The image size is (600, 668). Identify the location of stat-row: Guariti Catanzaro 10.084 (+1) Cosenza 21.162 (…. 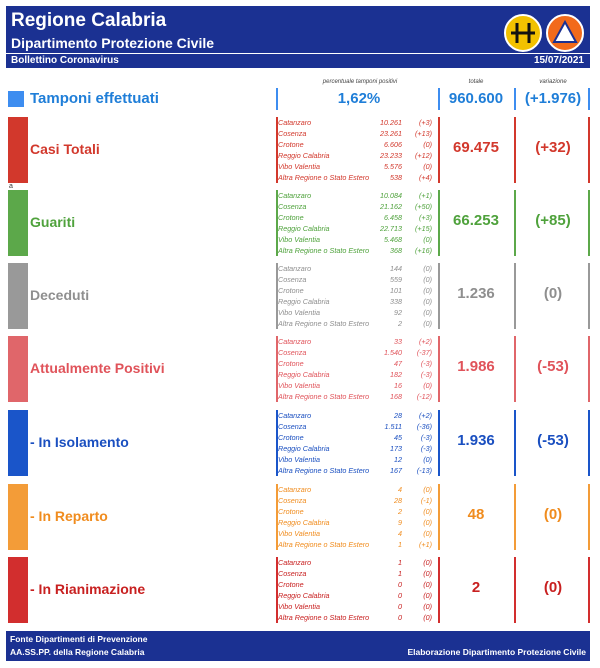
(298, 223).